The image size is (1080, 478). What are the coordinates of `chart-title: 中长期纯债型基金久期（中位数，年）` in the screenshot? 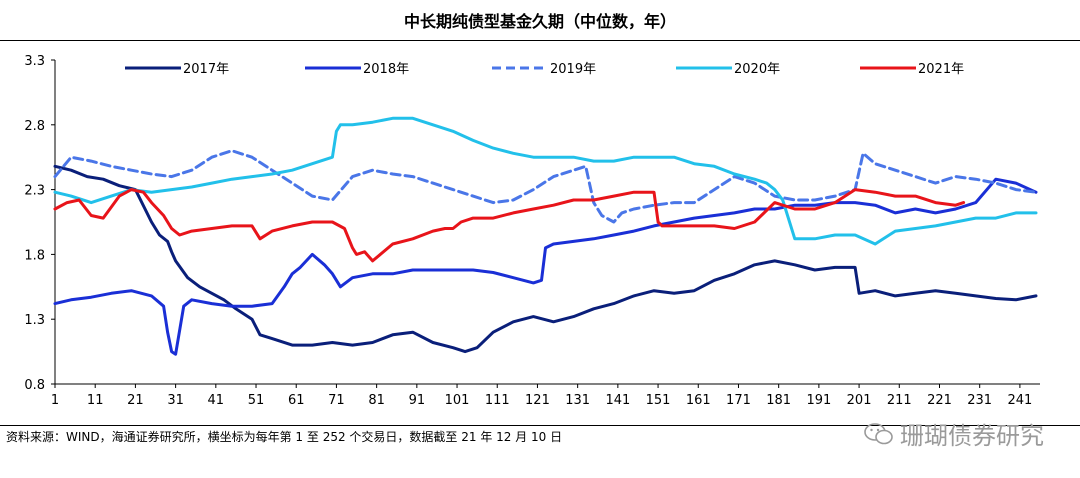 It's located at (539, 21).